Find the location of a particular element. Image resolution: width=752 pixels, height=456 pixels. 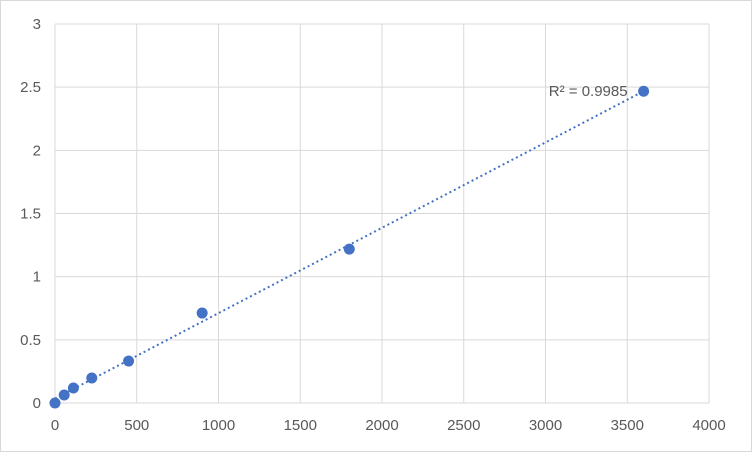

y-tick-label: 3 is located at coordinates (37, 24).